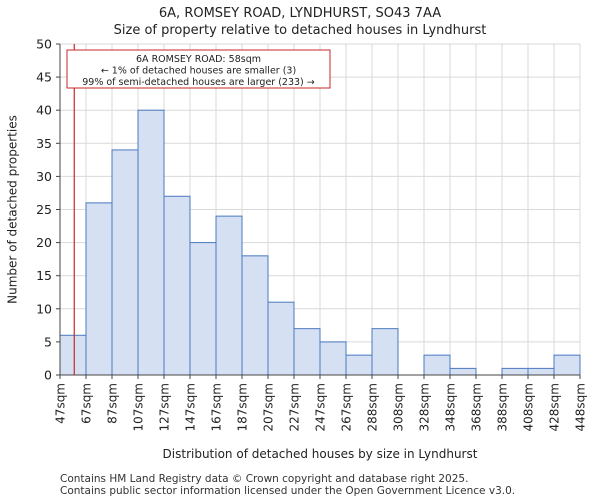 This screenshot has width=600, height=500. Describe the element at coordinates (300, 13) in the screenshot. I see `chart-title: 6A, ROMSEY ROAD, LYNDHURST, SO43 7AA` at that location.